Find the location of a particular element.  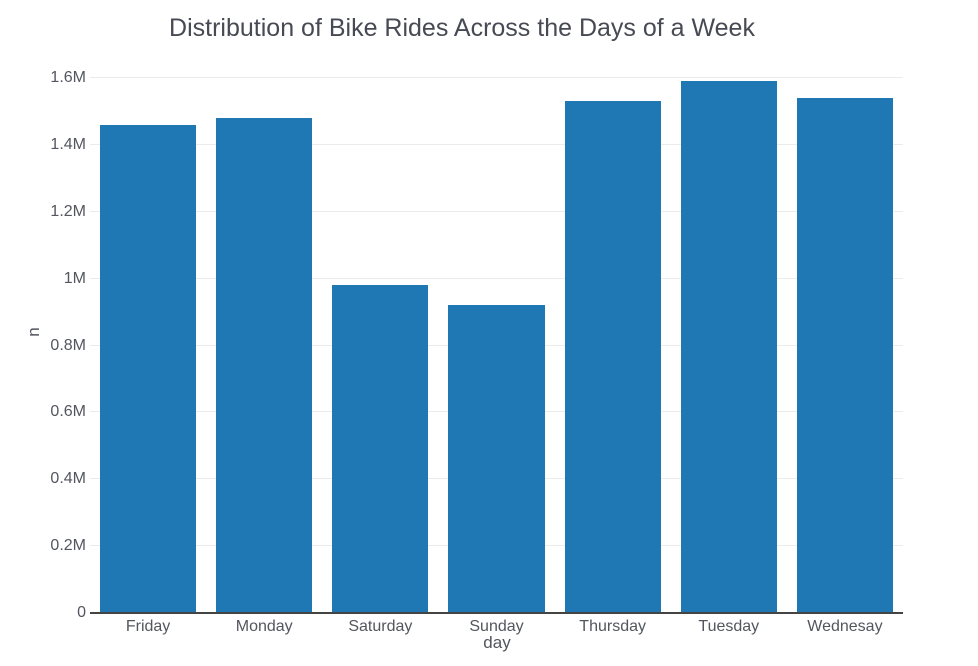

y-tick-label: 0 is located at coordinates (81, 612).